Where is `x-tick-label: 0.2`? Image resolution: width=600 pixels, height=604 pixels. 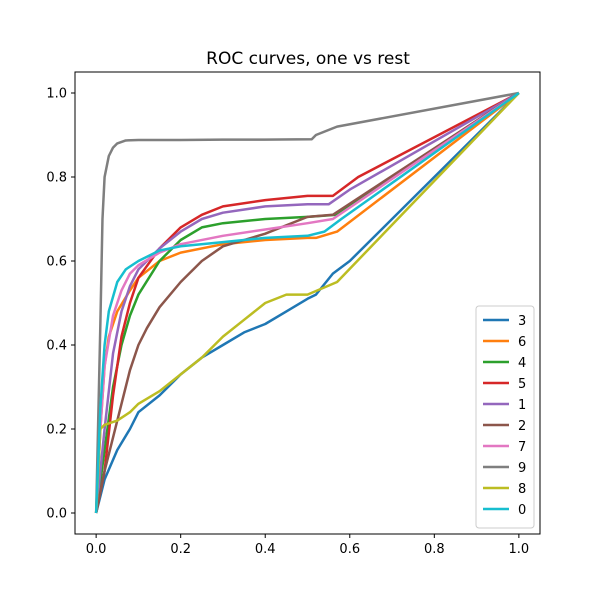 x-tick-label: 0.2 is located at coordinates (180, 549).